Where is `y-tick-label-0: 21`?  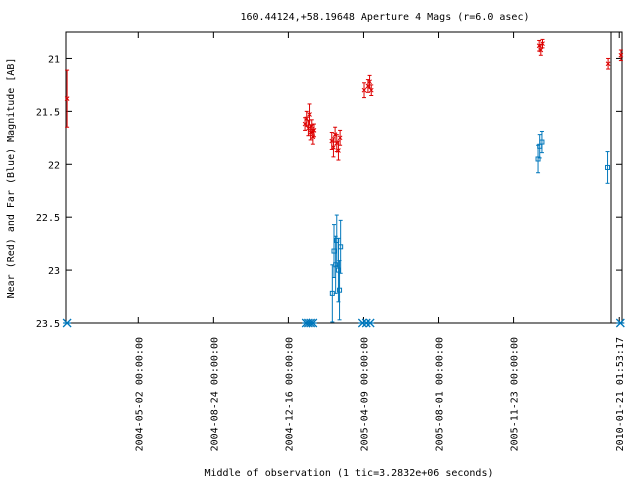 y-tick-label-0: 21 is located at coordinates (54, 59).